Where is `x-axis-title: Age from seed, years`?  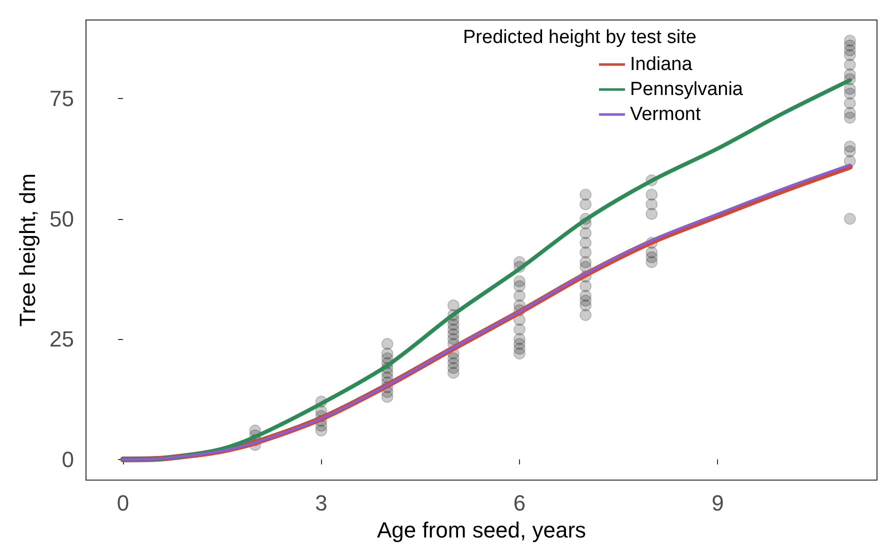 x-axis-title: Age from seed, years is located at coordinates (481, 530).